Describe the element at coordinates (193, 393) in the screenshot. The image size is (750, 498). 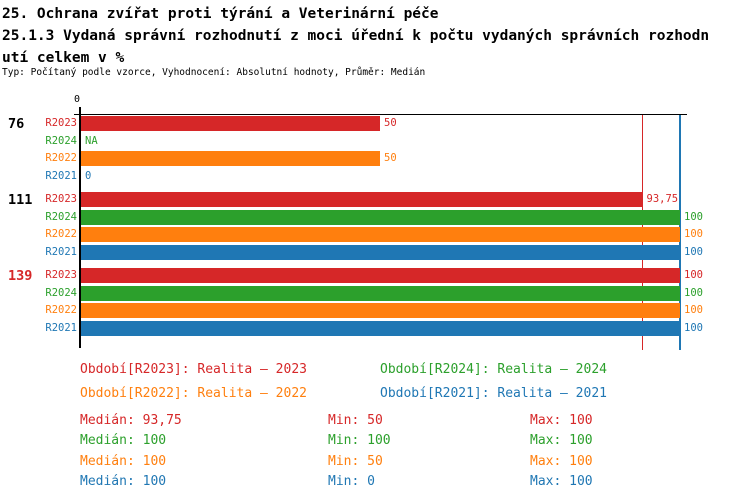
I see `legend-entry: Období[R2022]: Realita – 2022` at that location.